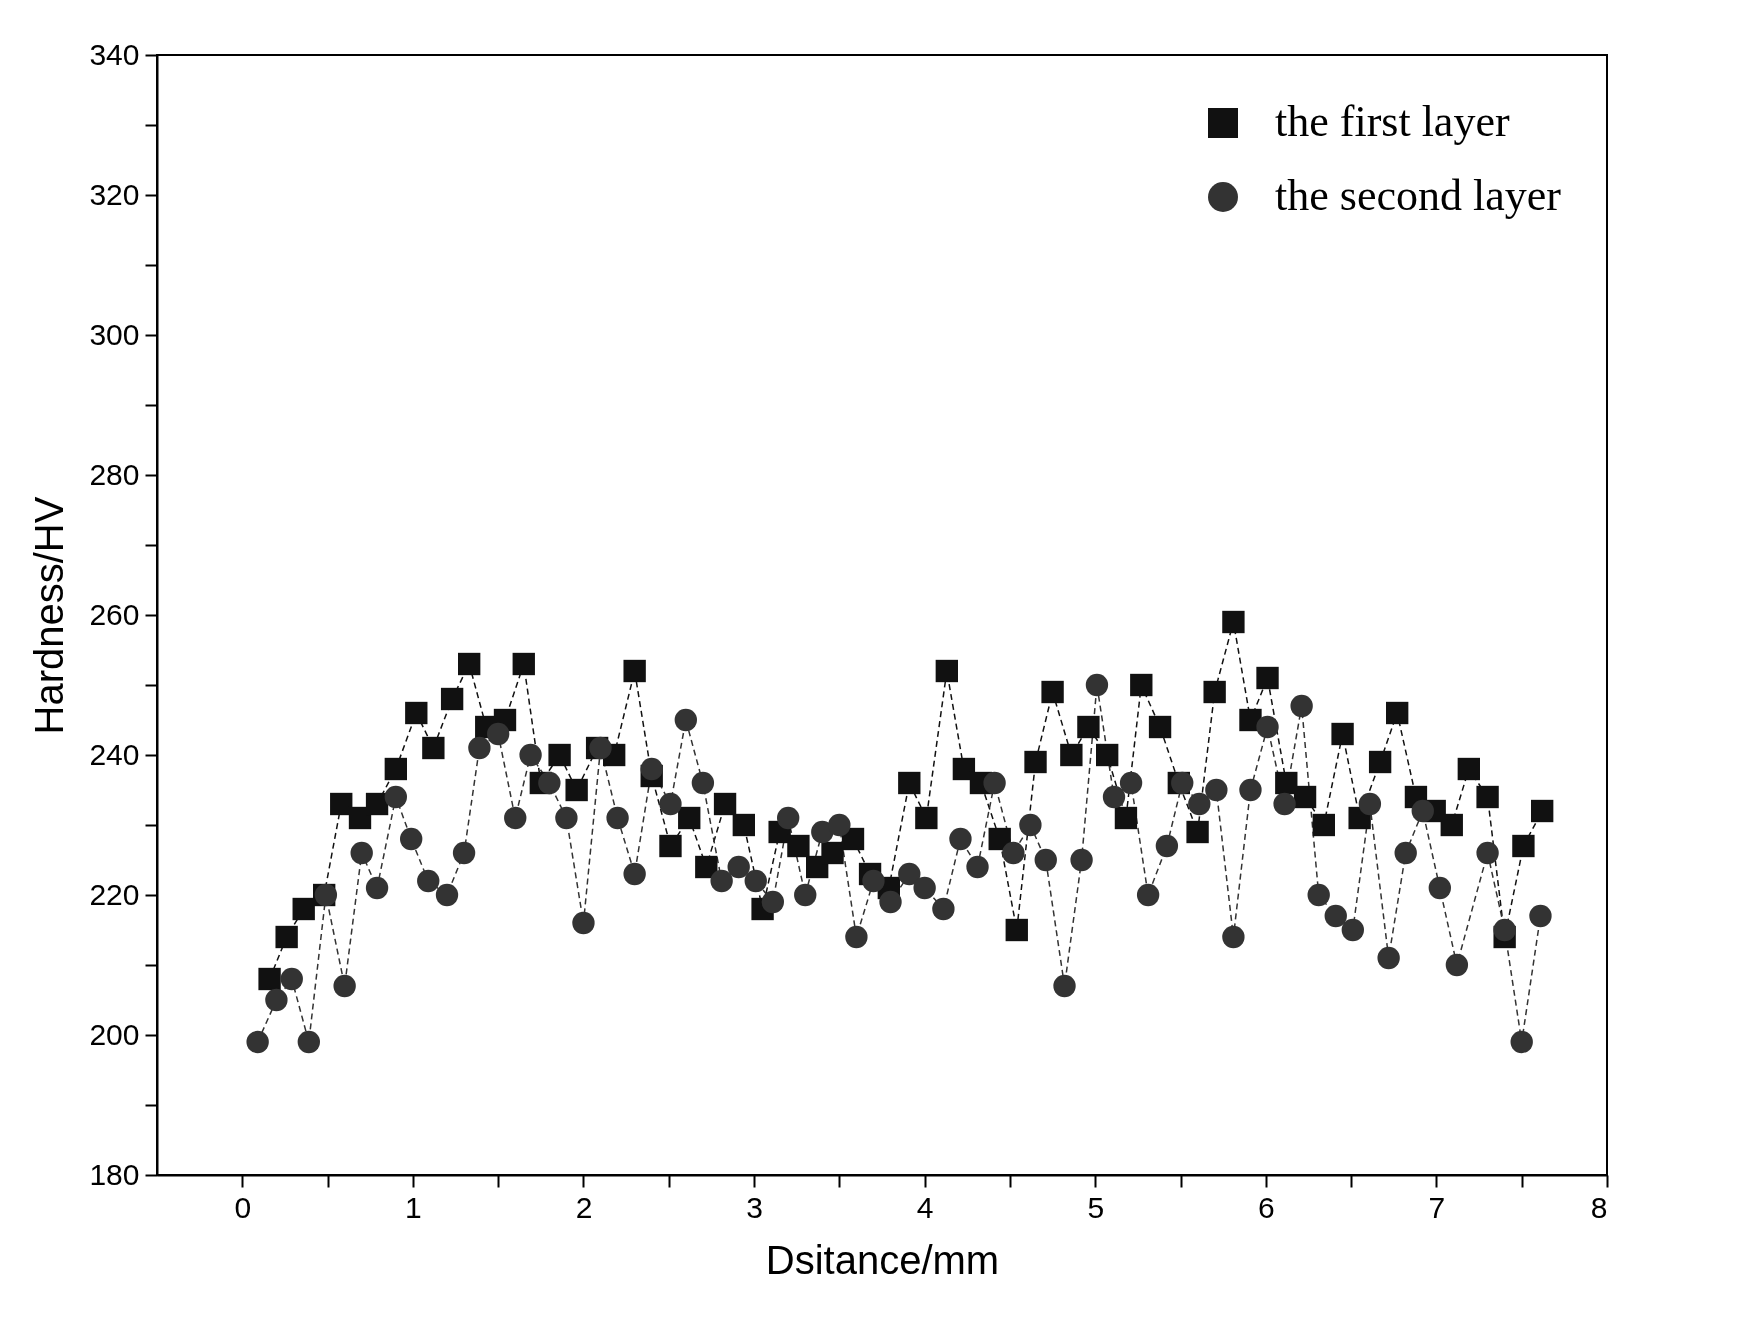  Describe the element at coordinates (114, 894) in the screenshot. I see `y-tick-label: 220` at that location.